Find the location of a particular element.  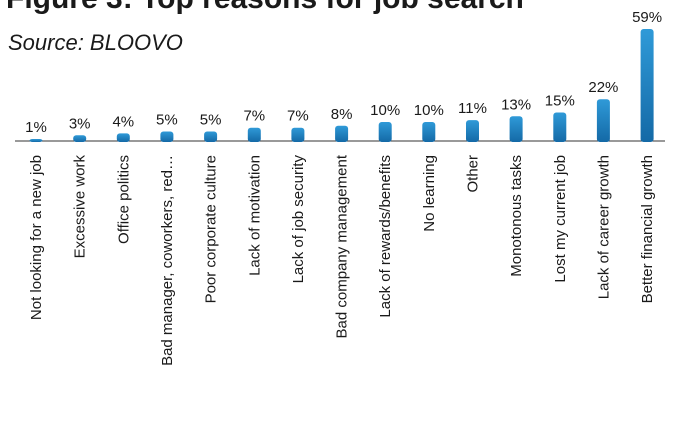

chart-title: Figure 3: Top reasons for job search is located at coordinates (265, 8).